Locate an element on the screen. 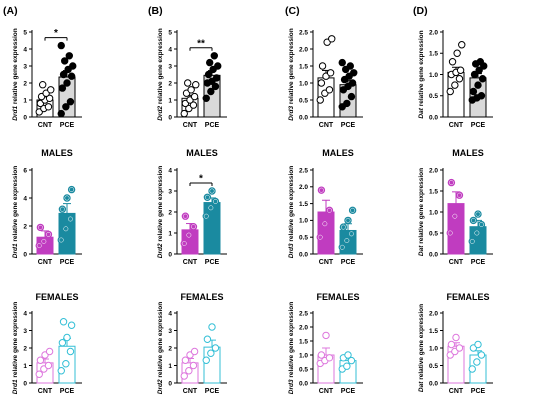 The image size is (550, 409). y-axis-label: Drd2 relative gene expression is located at coordinates (160, 348).